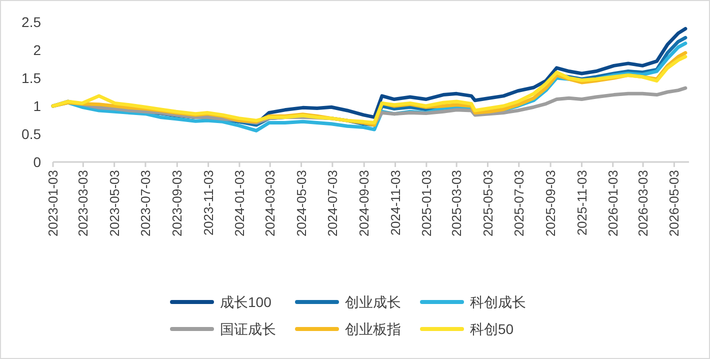  Describe the element at coordinates (518, 203) in the screenshot. I see `x-tick-label: 2025-07-03` at that location.